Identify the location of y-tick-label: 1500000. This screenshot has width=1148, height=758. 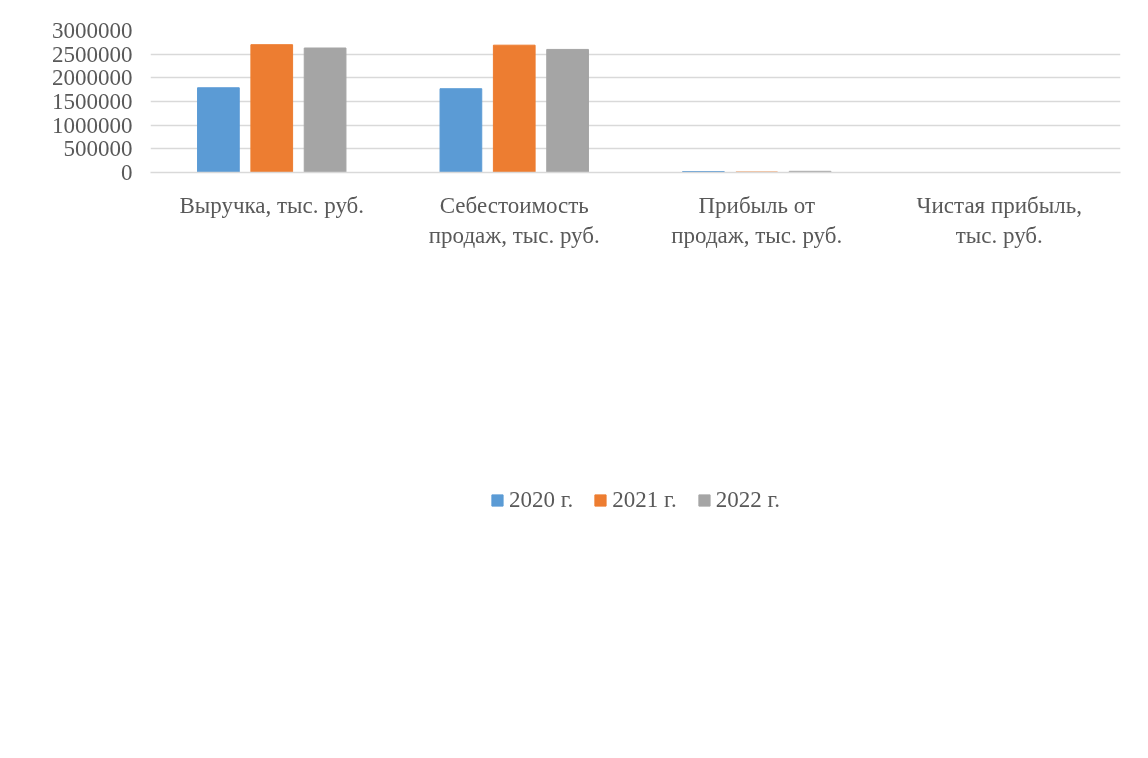
(92, 101).